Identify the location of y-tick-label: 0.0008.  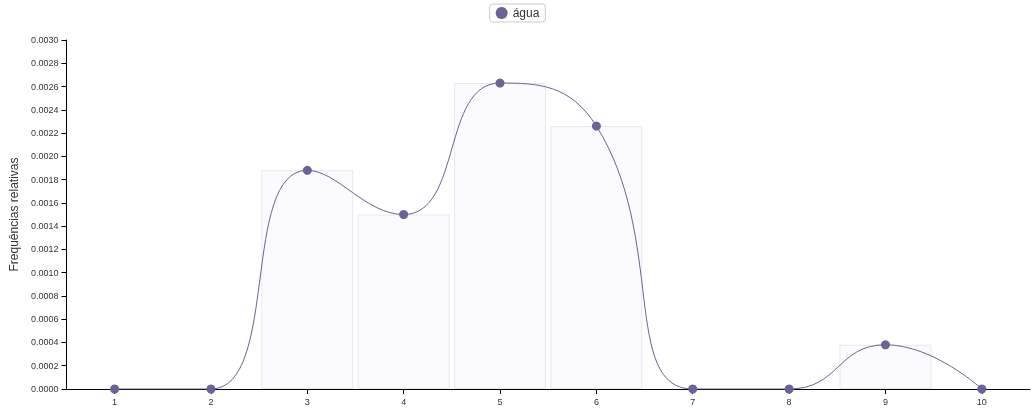
(44, 295).